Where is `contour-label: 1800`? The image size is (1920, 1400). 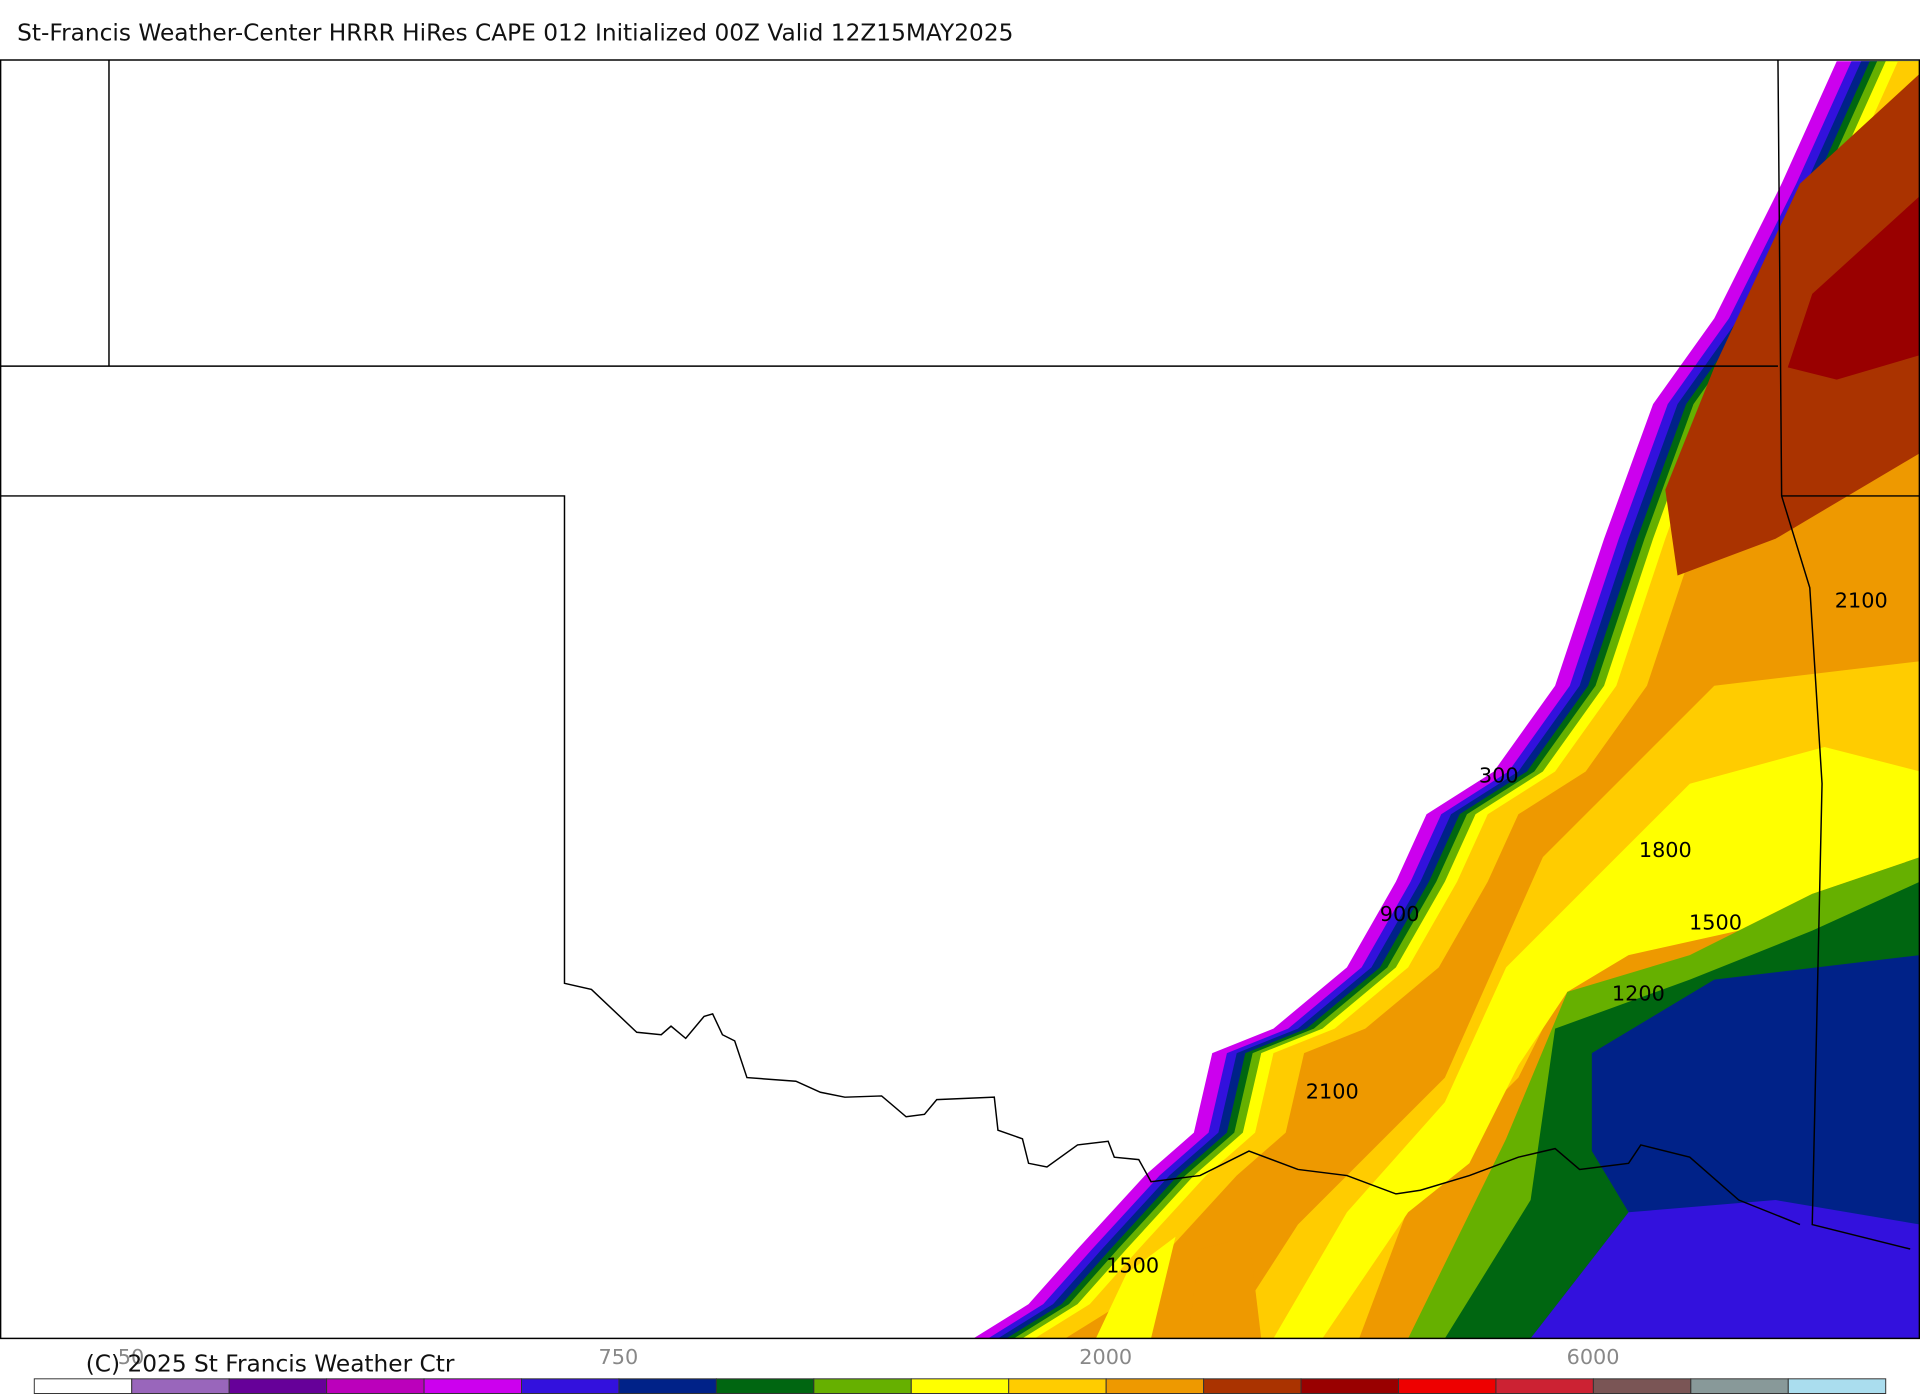
contour-label: 1800 is located at coordinates (1665, 850).